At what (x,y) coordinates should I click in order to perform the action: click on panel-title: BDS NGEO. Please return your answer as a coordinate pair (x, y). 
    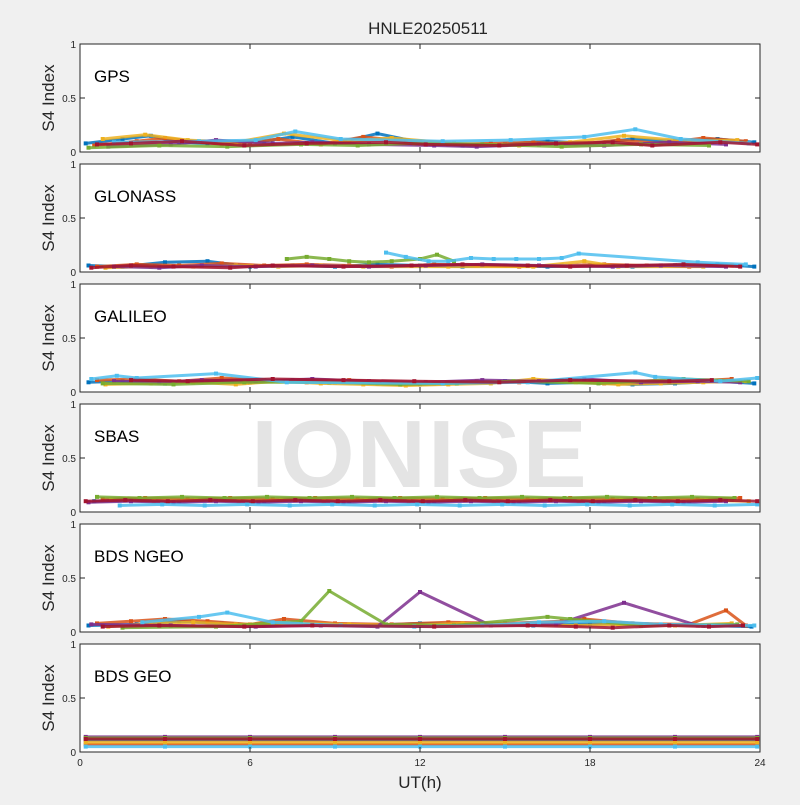
    Looking at the image, I should click on (139, 556).